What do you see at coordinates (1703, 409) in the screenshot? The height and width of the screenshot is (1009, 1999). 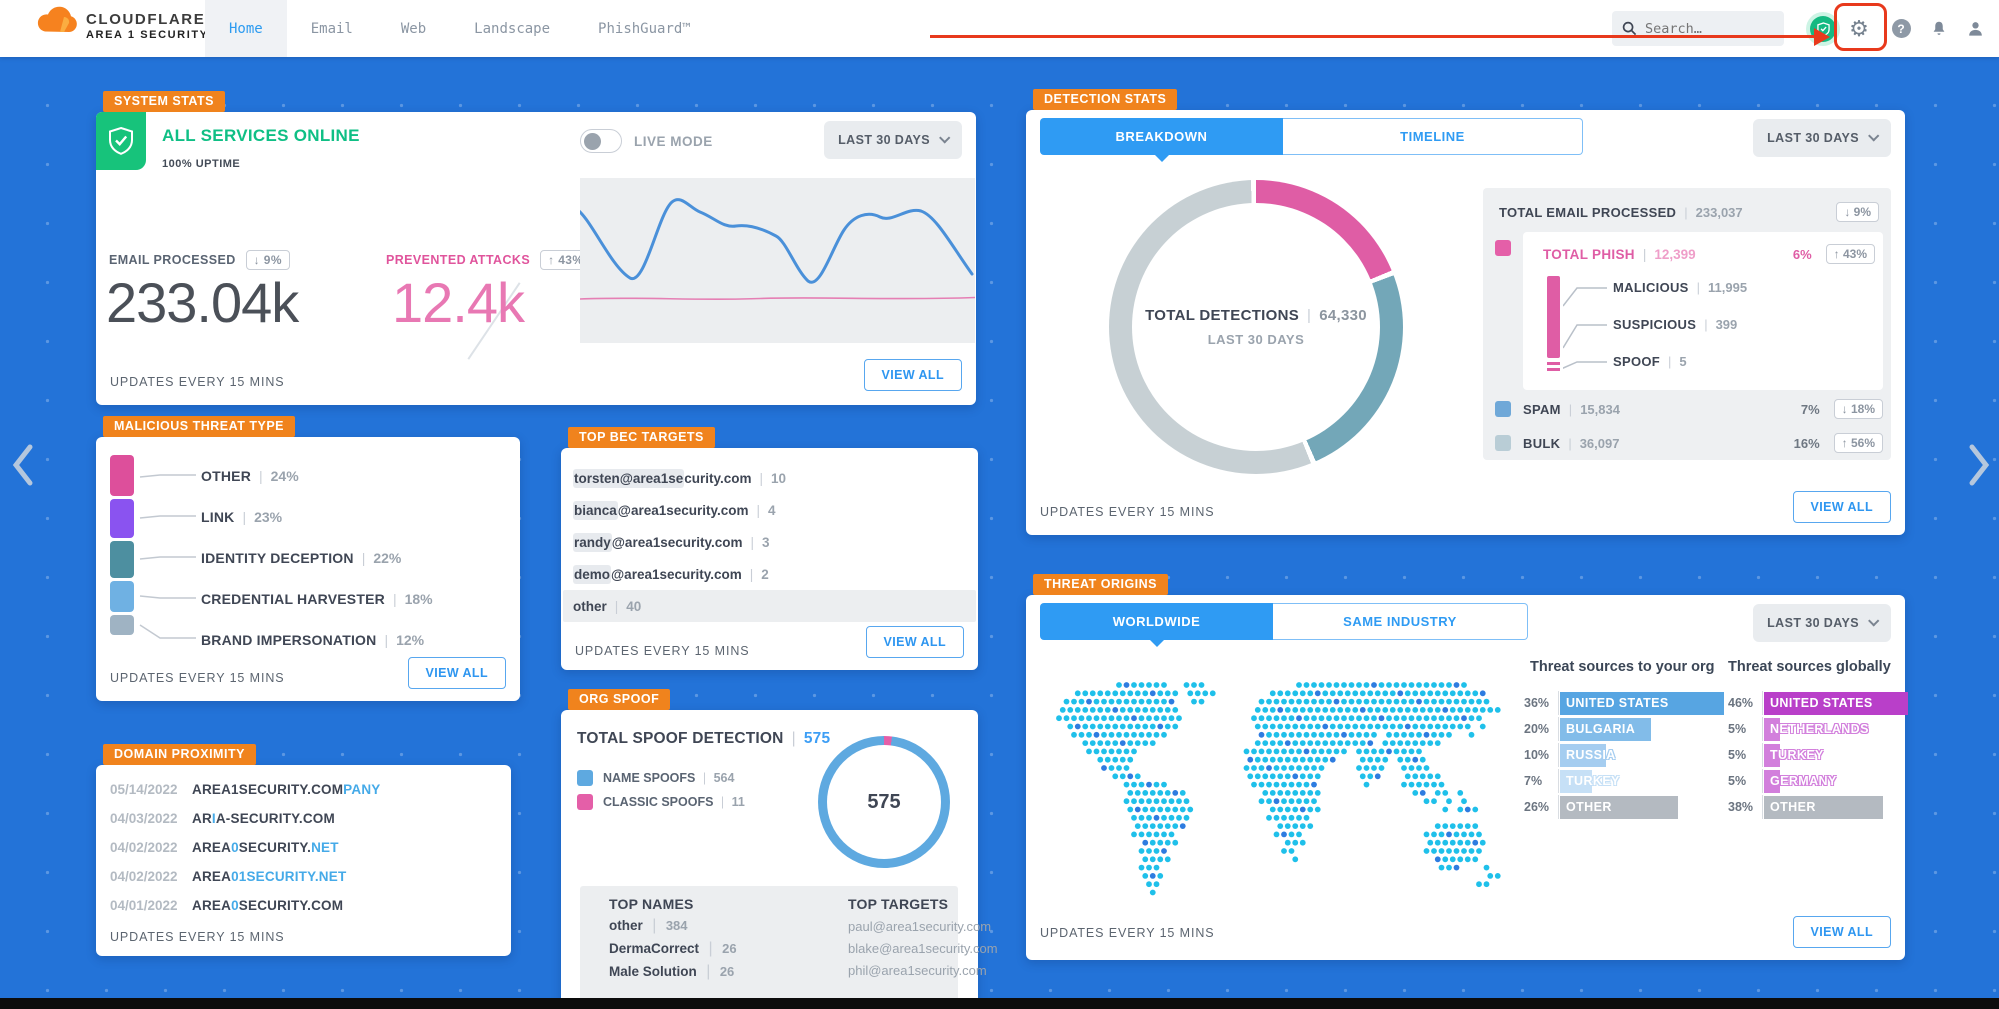 I see `spam-row: SPAM | 15,834 7% ↓ 18%` at bounding box center [1703, 409].